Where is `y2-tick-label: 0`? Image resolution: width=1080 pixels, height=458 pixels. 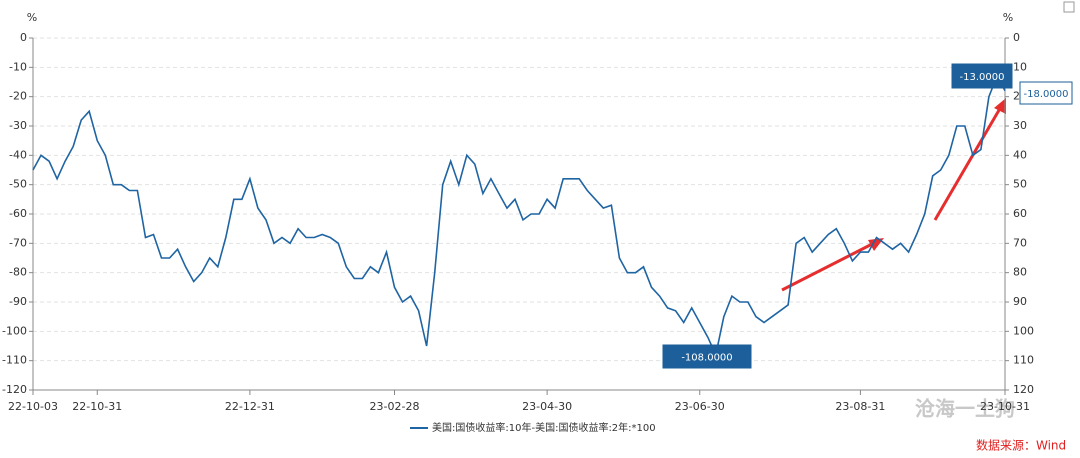 y2-tick-label: 0 is located at coordinates (1016, 37).